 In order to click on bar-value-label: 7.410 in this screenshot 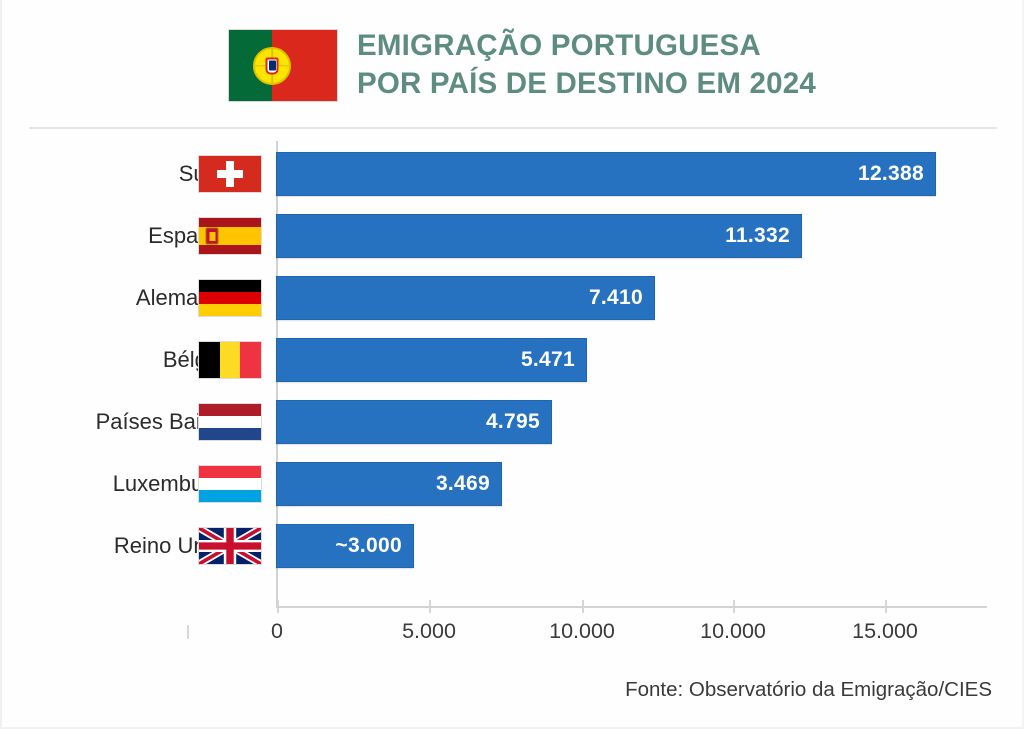, I will do `click(615, 297)`.